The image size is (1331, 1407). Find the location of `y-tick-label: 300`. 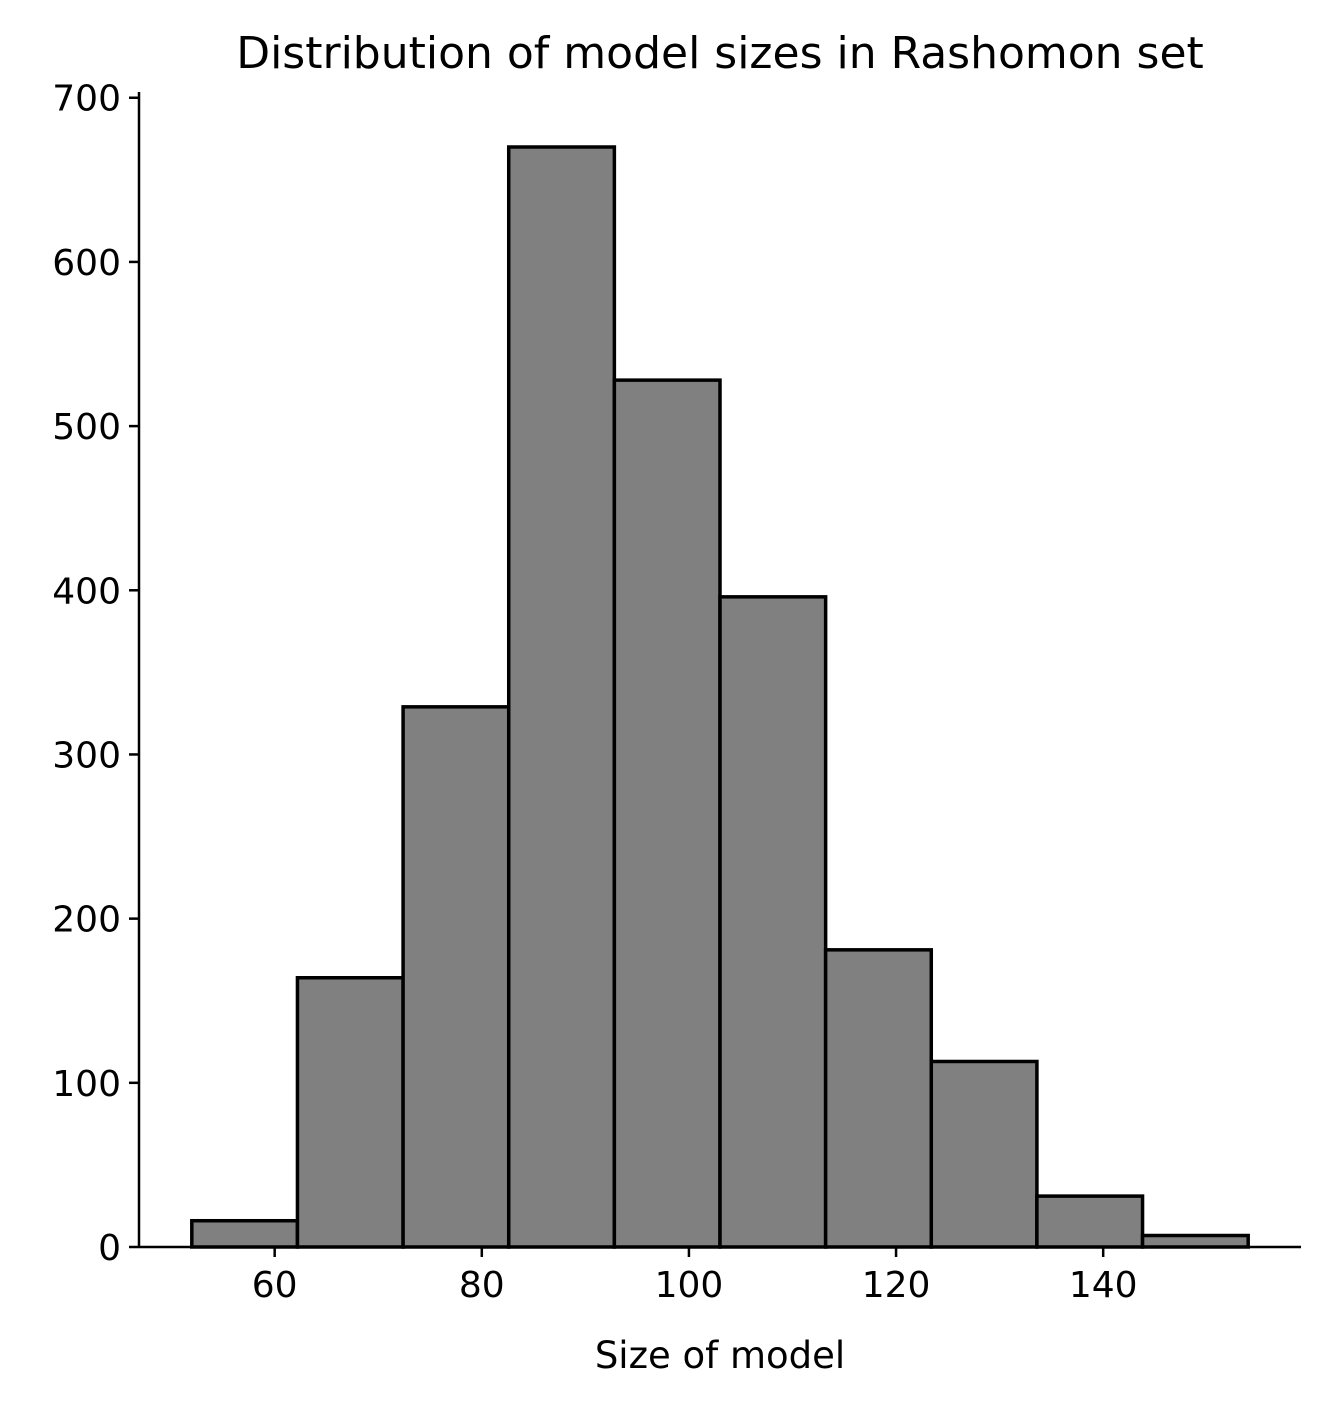

y-tick-label: 300 is located at coordinates (86, 755).